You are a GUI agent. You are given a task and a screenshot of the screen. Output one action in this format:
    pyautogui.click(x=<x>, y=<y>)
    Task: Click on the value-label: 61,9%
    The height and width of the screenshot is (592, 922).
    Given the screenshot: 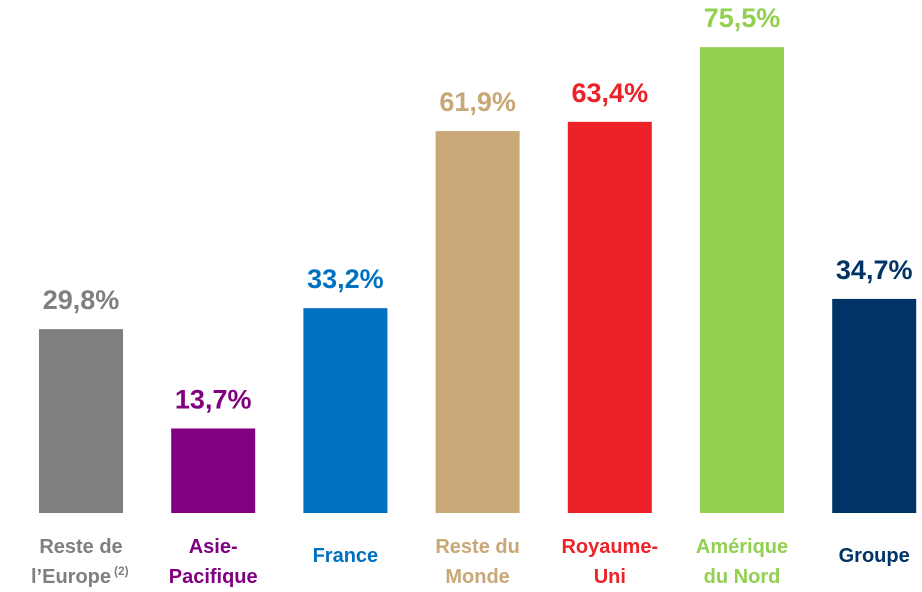 What is the action you would take?
    pyautogui.click(x=477, y=102)
    